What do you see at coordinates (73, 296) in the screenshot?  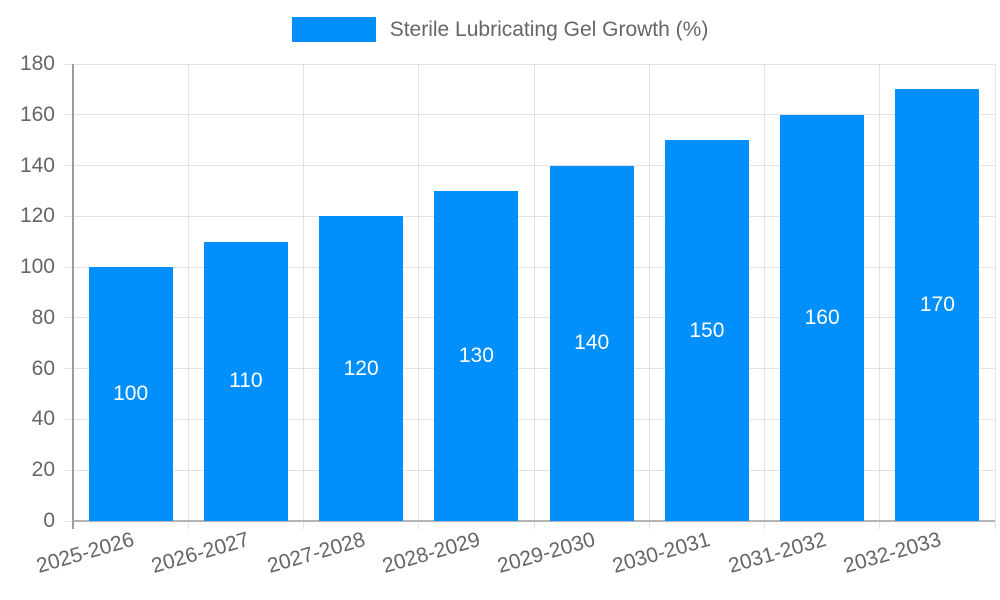 I see `y-axis-line` at bounding box center [73, 296].